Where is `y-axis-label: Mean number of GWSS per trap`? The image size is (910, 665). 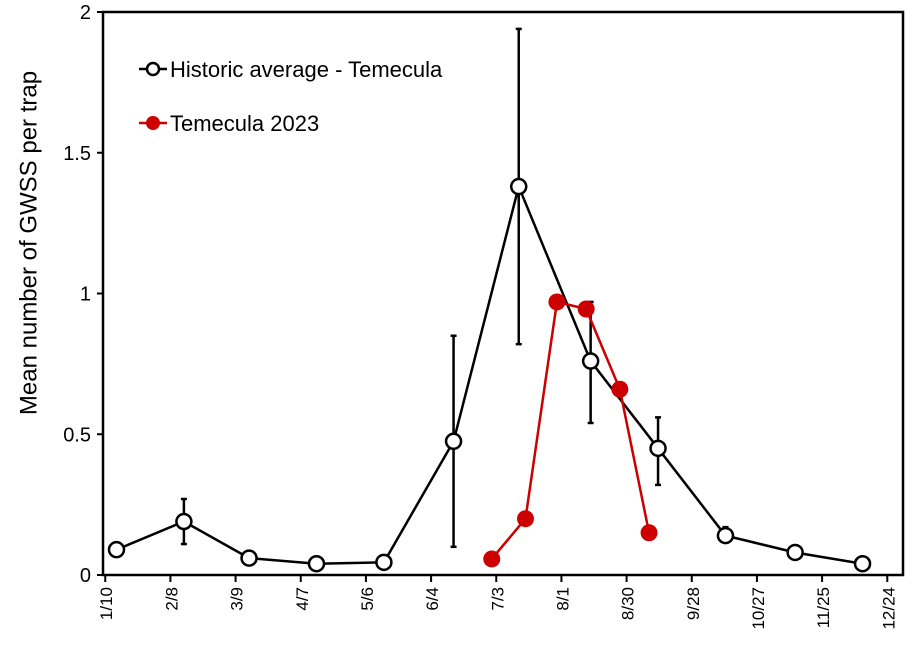 y-axis-label: Mean number of GWSS per trap is located at coordinates (28, 243).